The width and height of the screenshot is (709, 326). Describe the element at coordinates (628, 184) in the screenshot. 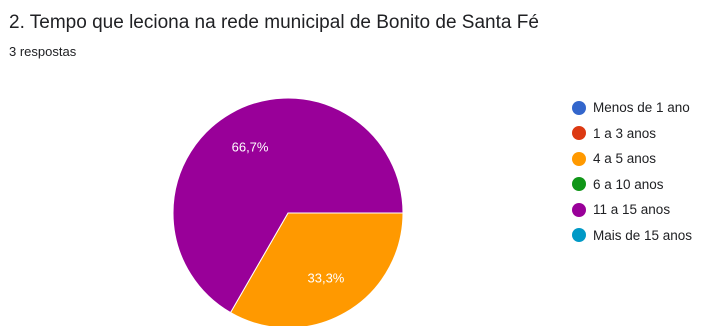

I see `legend-label: 6 a 10 anos` at that location.